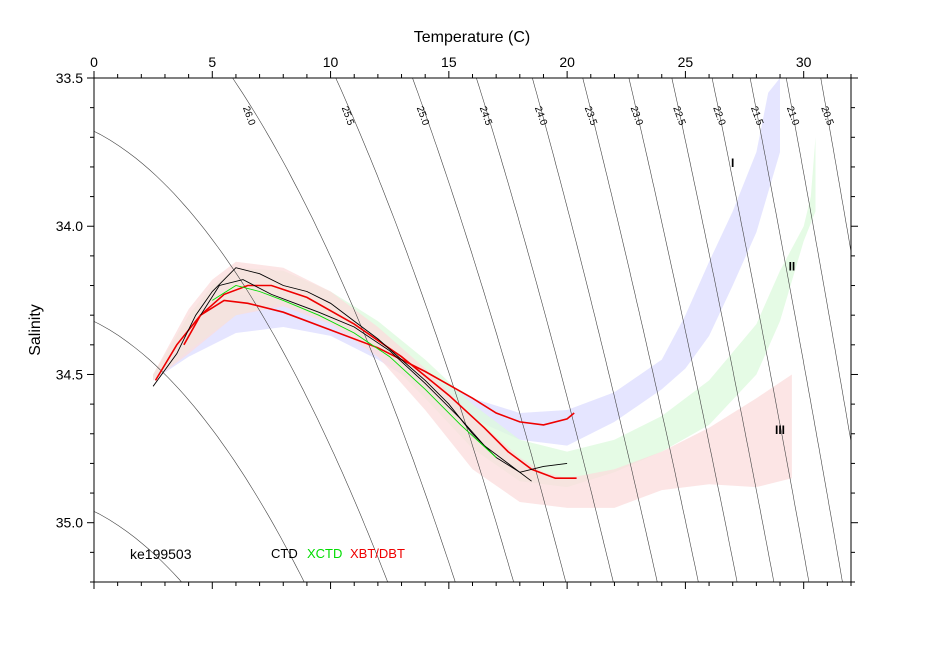 The width and height of the screenshot is (936, 661). Describe the element at coordinates (780, 430) in the screenshot. I see `region-label-iii: III` at that location.